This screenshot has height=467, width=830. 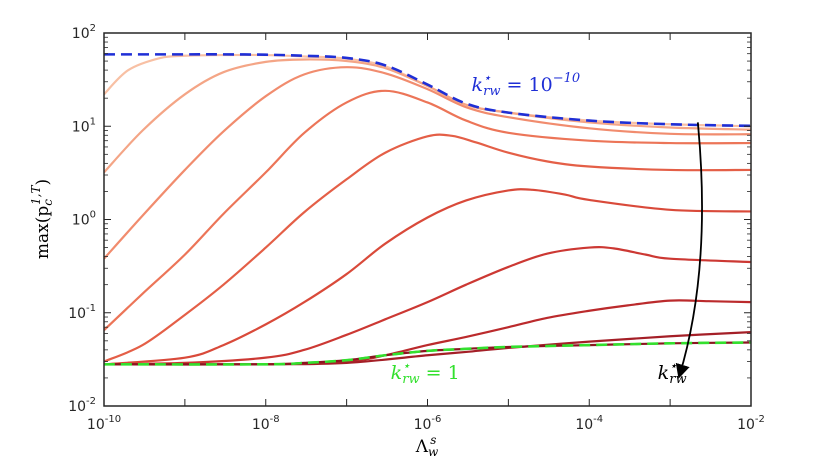 I want to click on y-tick-label: 10⁰, so click(x=84, y=219).